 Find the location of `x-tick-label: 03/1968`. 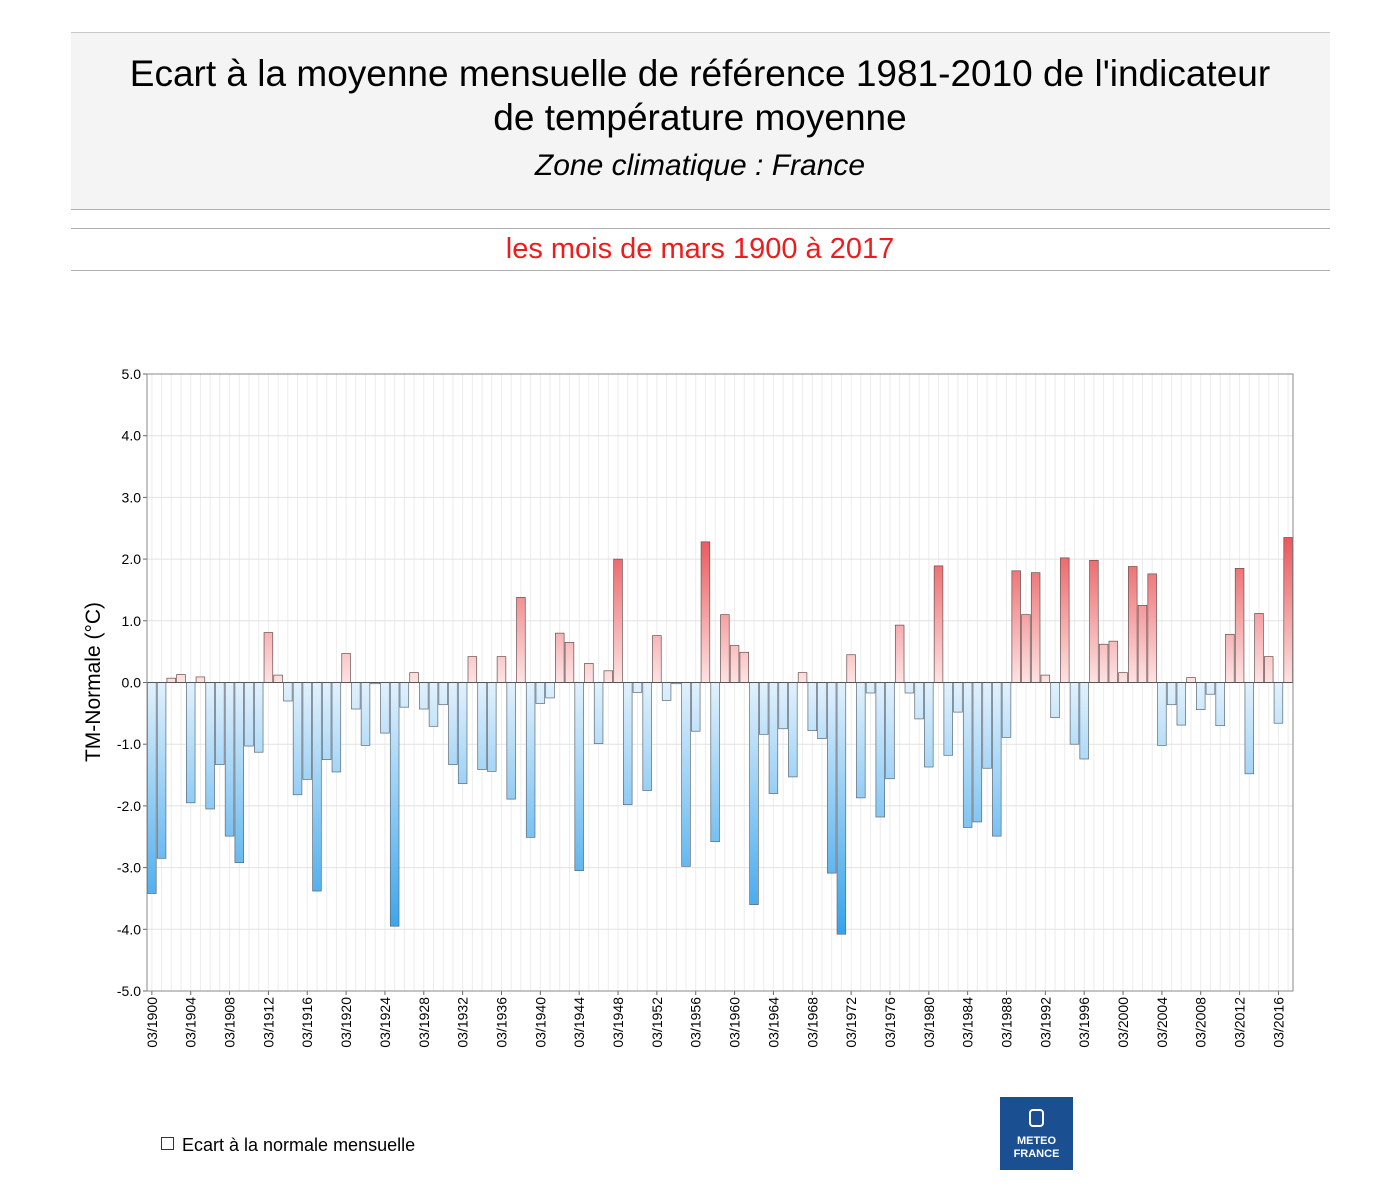

x-tick-label: 03/1968 is located at coordinates (812, 1022).